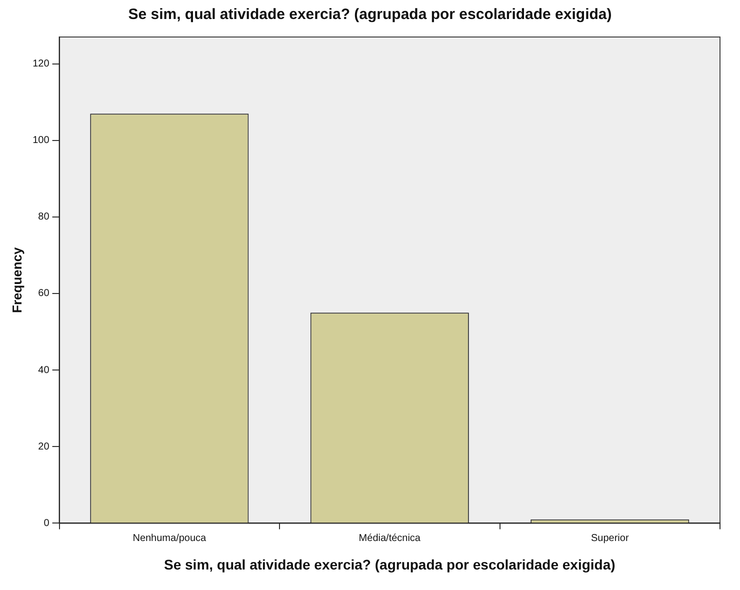  What do you see at coordinates (44, 370) in the screenshot?
I see `y-tick-label: 40` at bounding box center [44, 370].